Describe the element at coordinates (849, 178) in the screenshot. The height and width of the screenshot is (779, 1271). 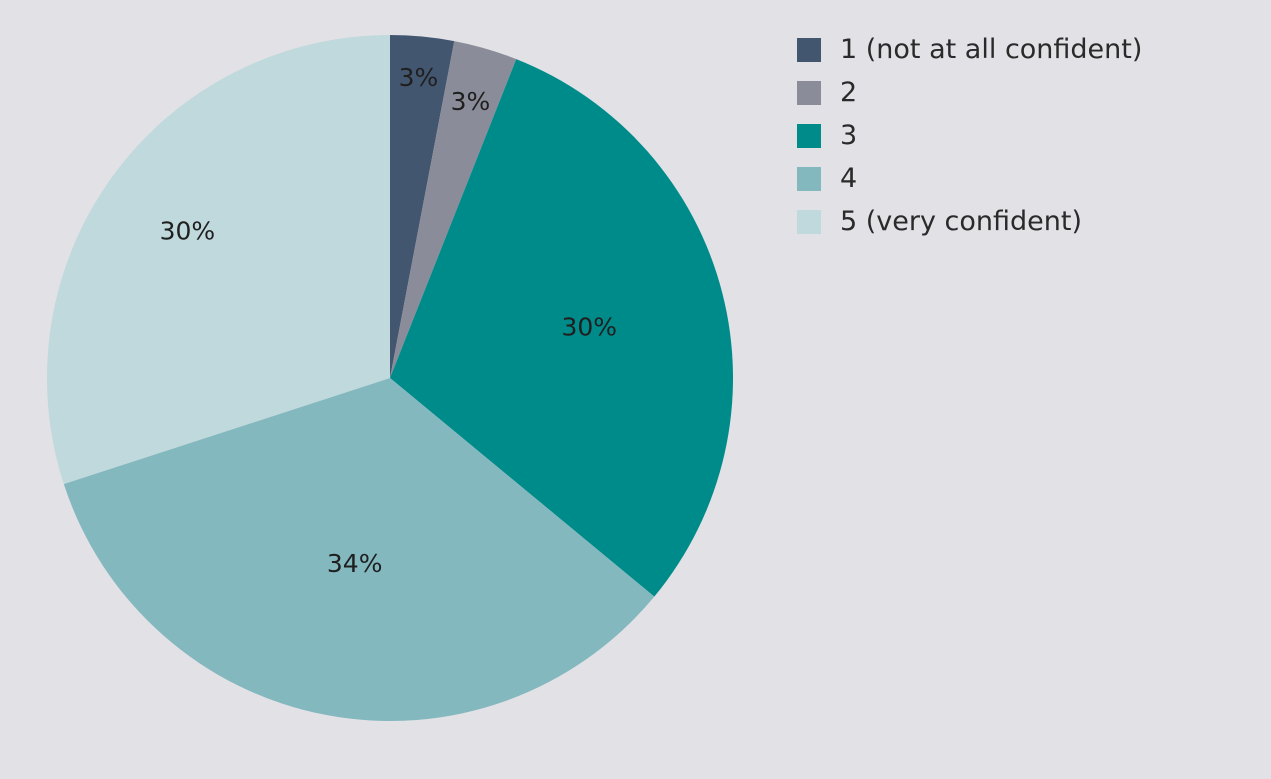
I see `legend-label-4: 4` at that location.